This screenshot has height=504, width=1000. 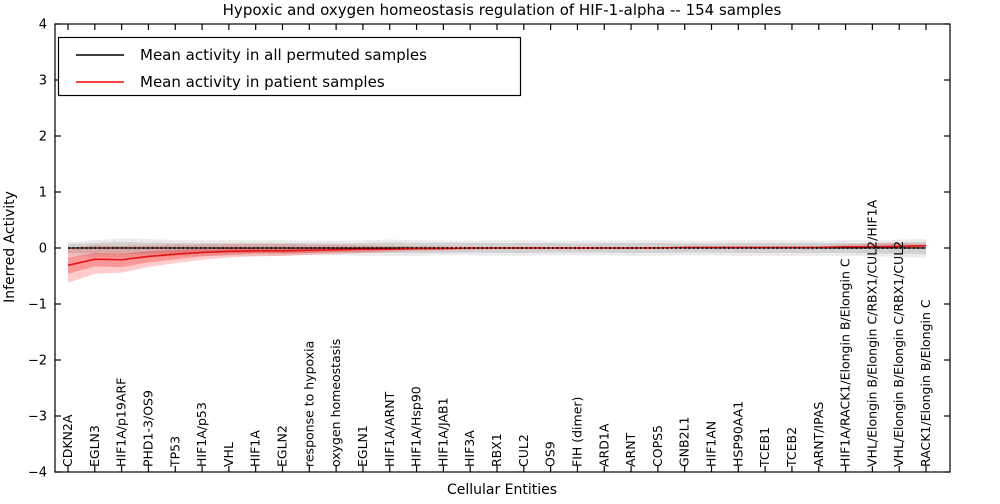 What do you see at coordinates (630, 449) in the screenshot?
I see `x-tick-label: ARNT` at bounding box center [630, 449].